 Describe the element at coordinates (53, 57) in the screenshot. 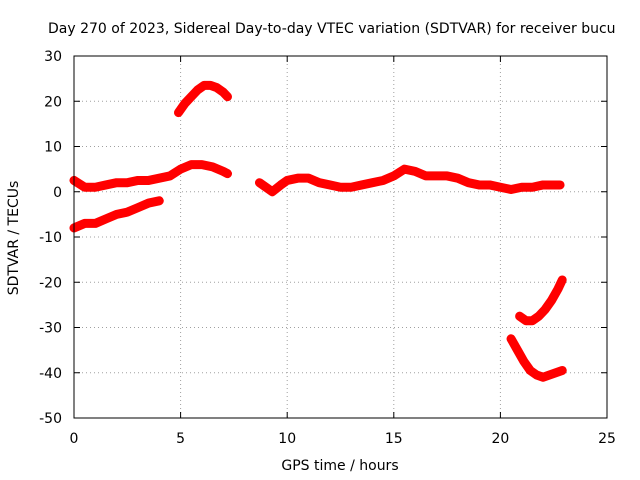

I see `y-tick-label-0: 30` at that location.